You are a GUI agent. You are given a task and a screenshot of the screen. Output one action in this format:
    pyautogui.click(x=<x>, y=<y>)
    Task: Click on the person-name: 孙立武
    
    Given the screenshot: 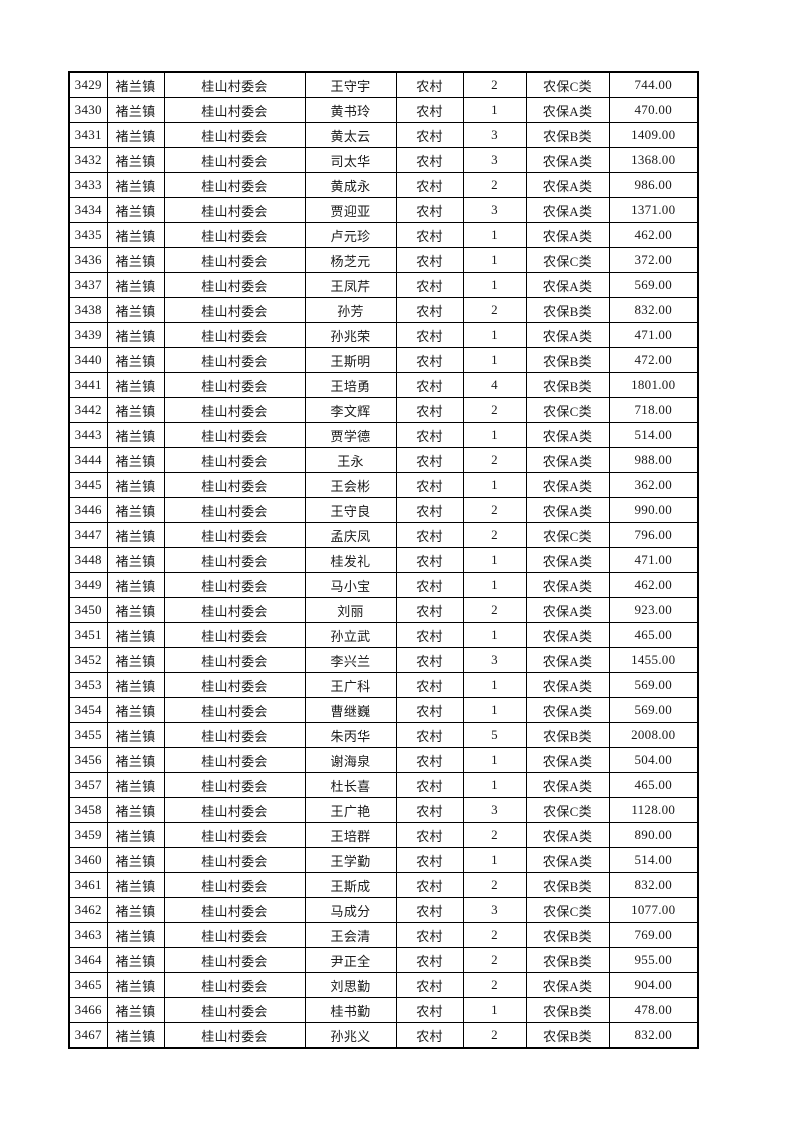 What is the action you would take?
    pyautogui.click(x=350, y=635)
    